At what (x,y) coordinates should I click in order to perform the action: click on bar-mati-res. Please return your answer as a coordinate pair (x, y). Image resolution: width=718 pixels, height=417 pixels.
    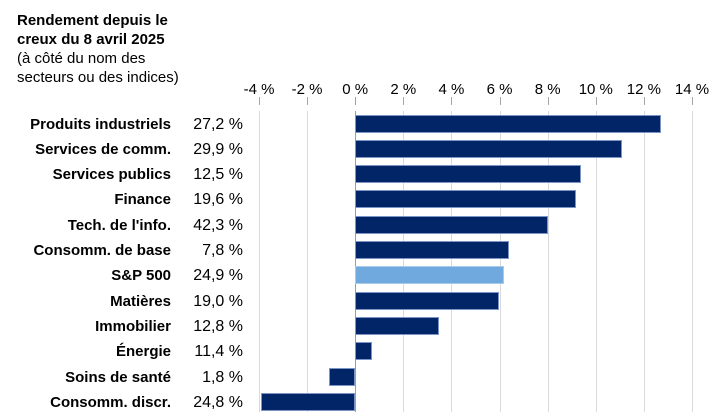
    Looking at the image, I should click on (427, 300).